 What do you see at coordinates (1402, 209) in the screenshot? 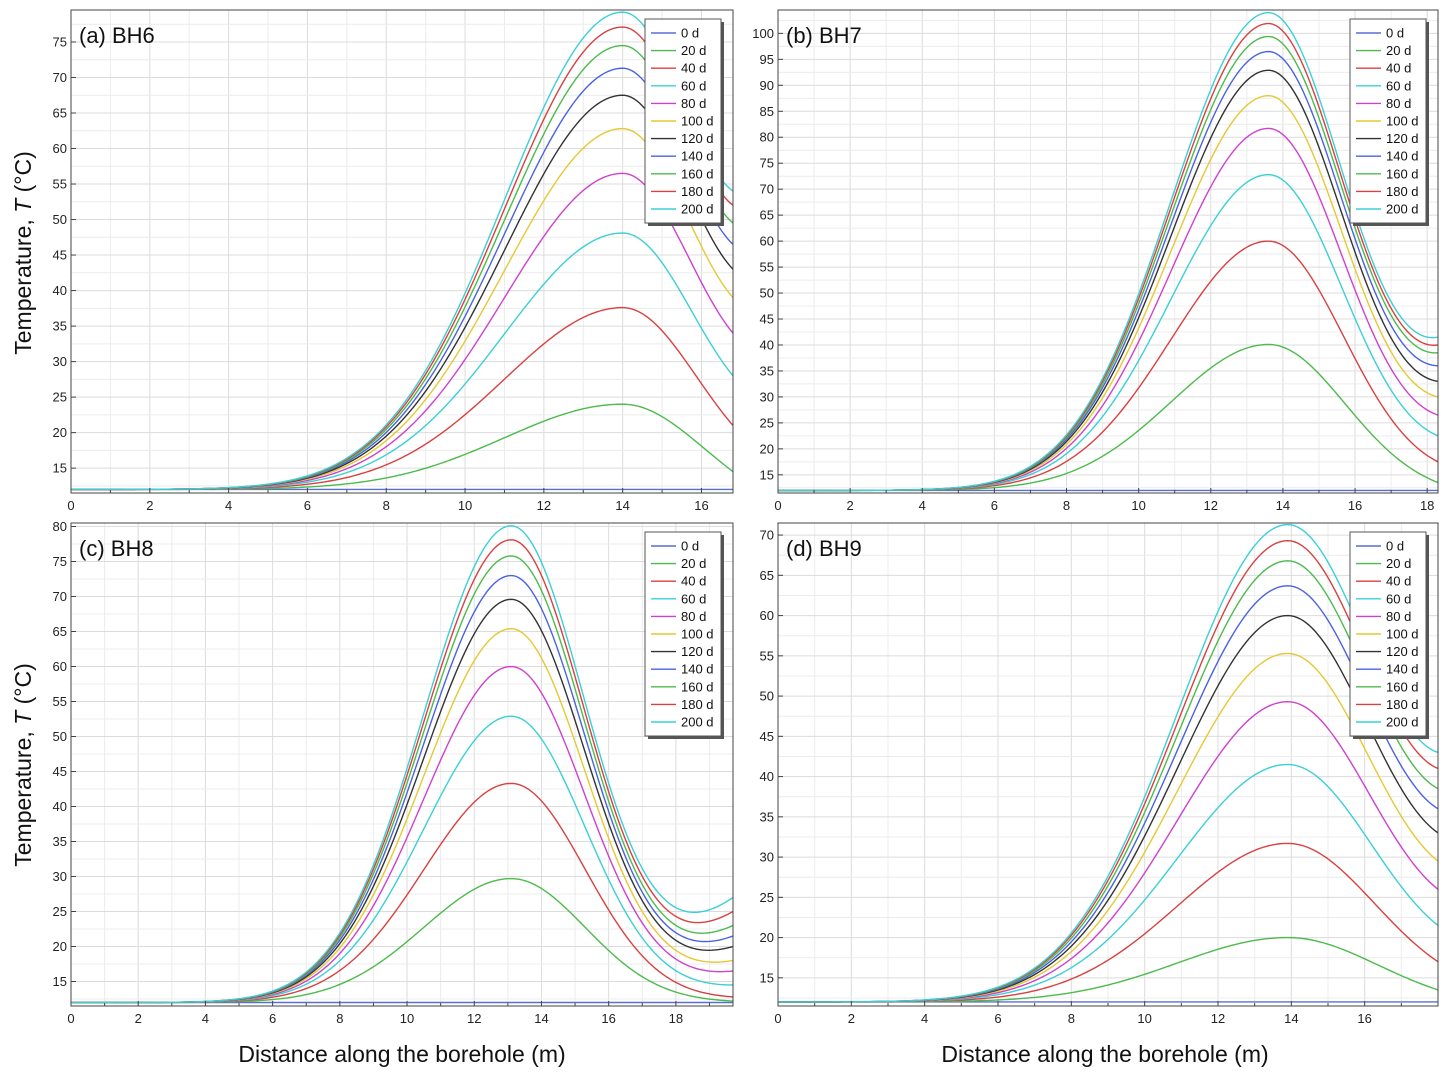
I see `legend-entry-label: 200 d` at bounding box center [1402, 209].